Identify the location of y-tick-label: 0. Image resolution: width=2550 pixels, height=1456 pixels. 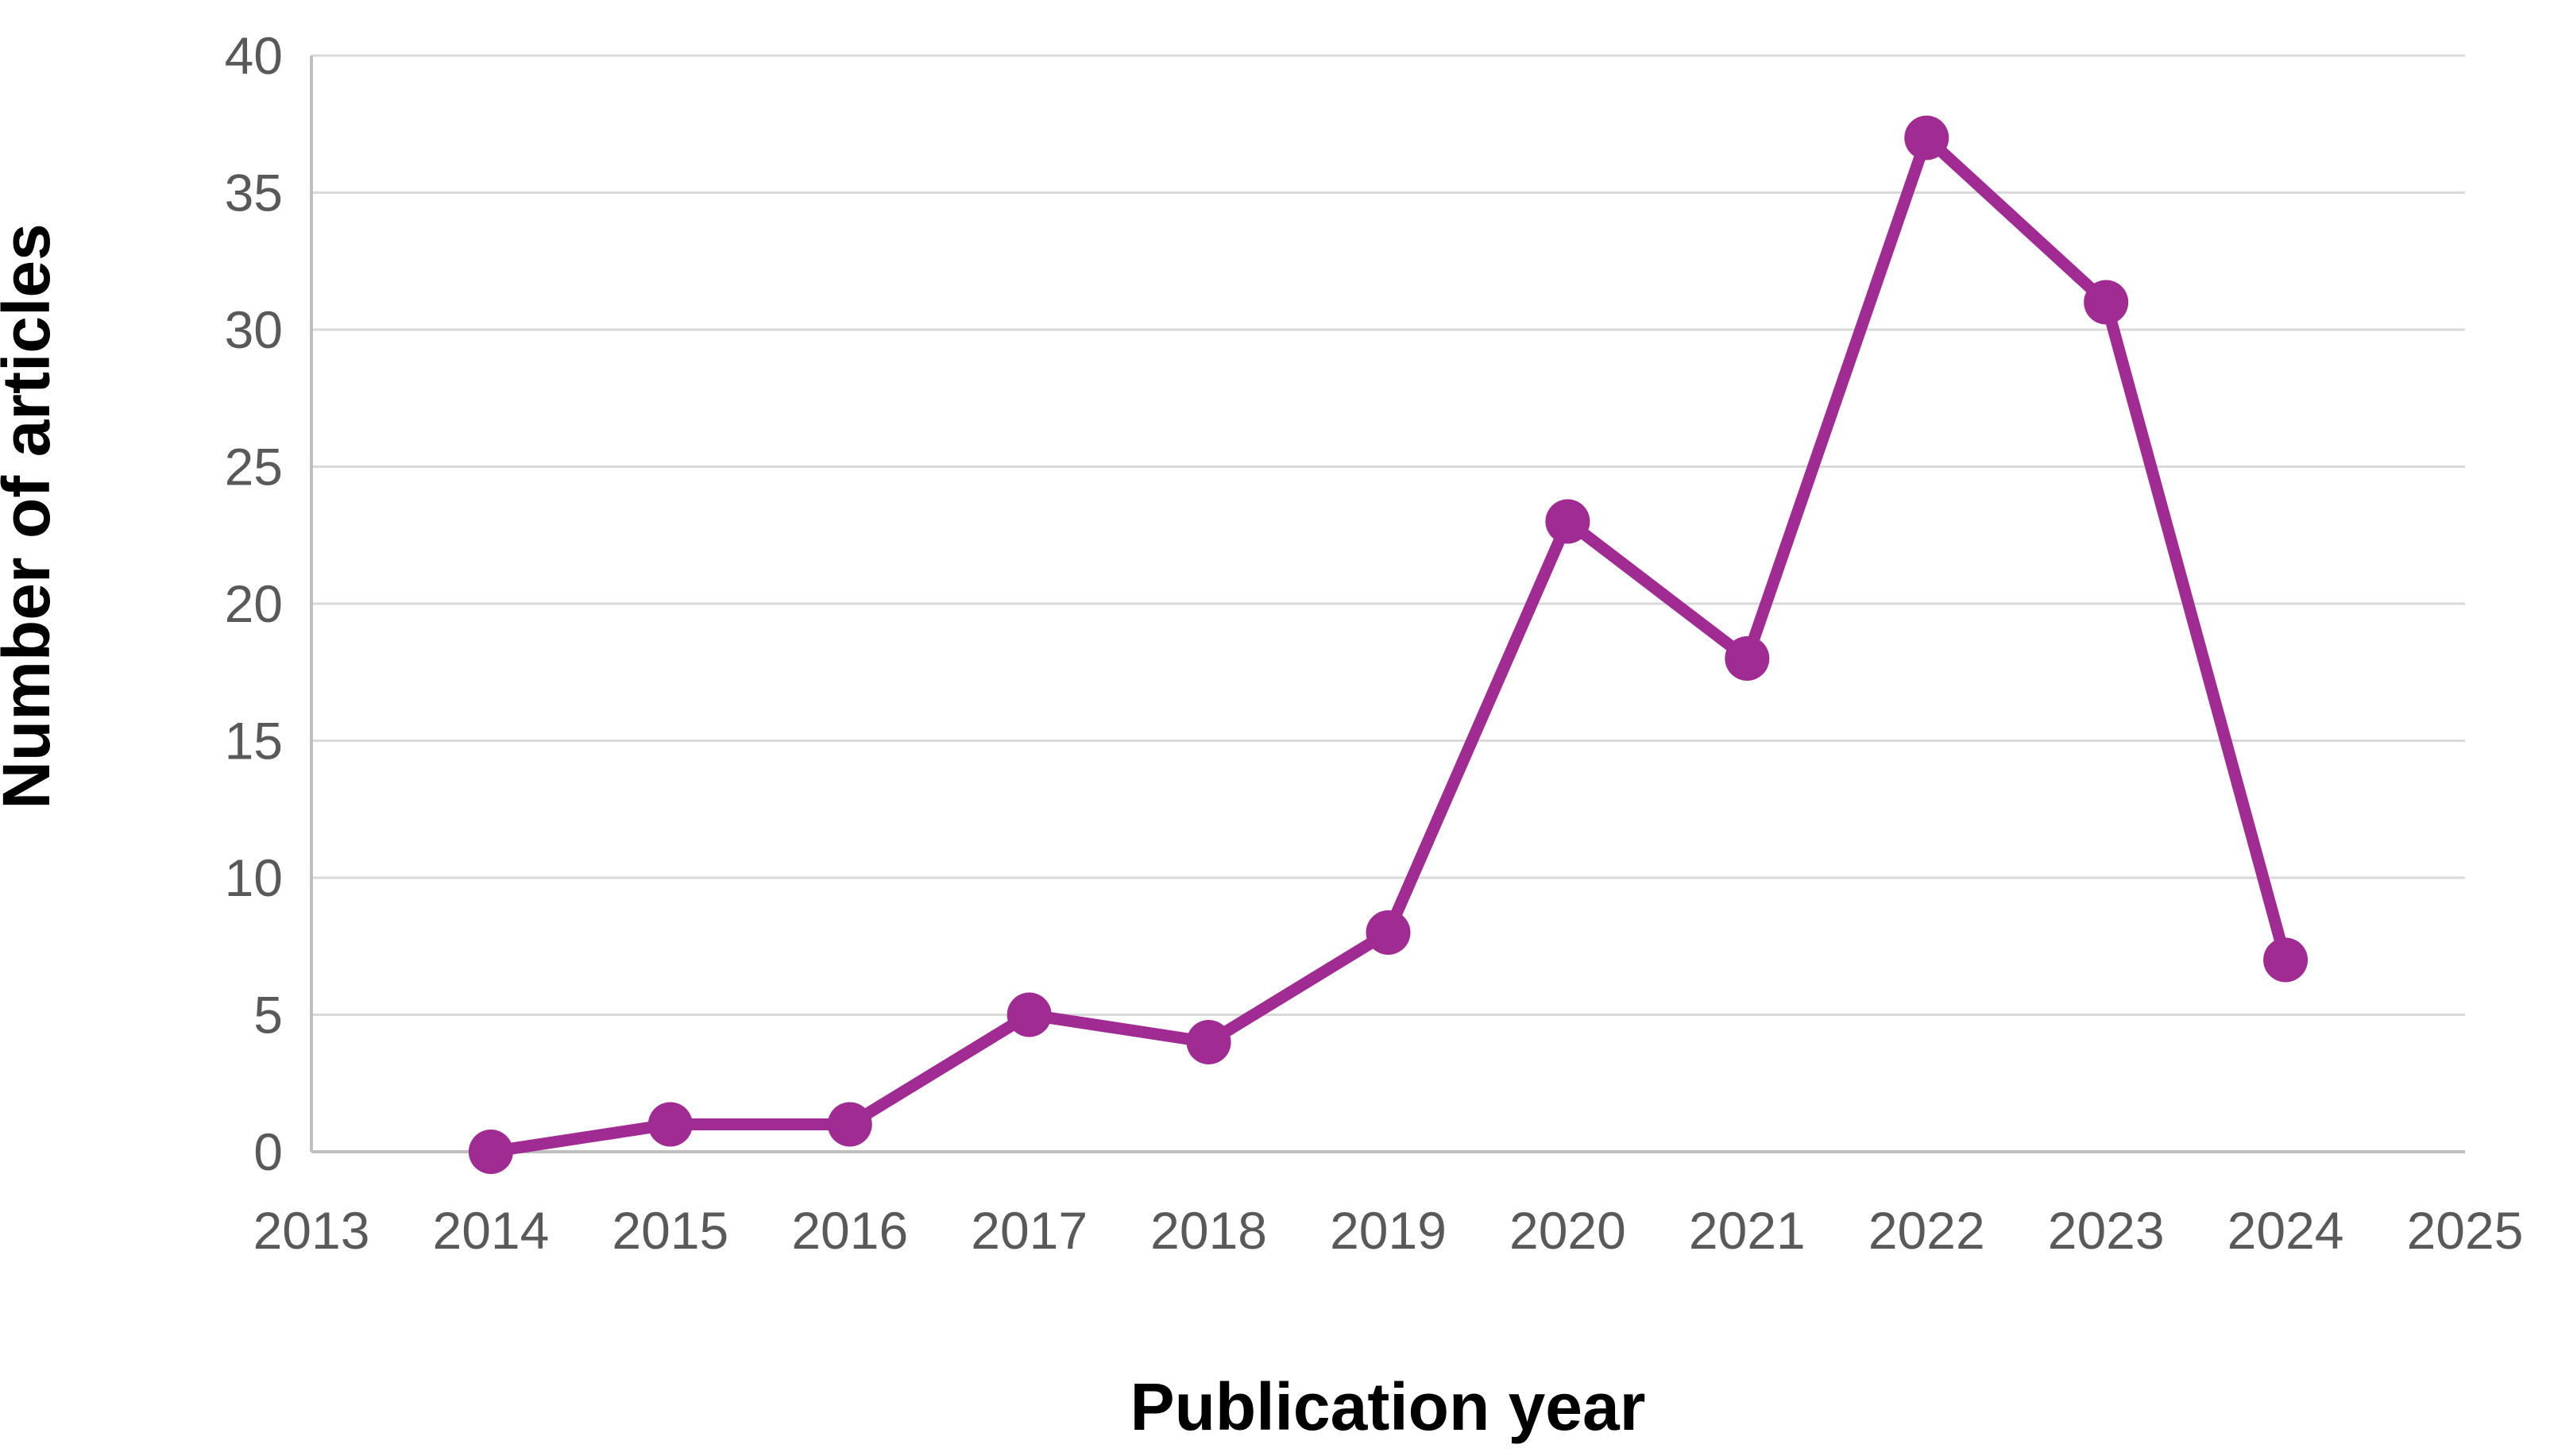
(268, 1151).